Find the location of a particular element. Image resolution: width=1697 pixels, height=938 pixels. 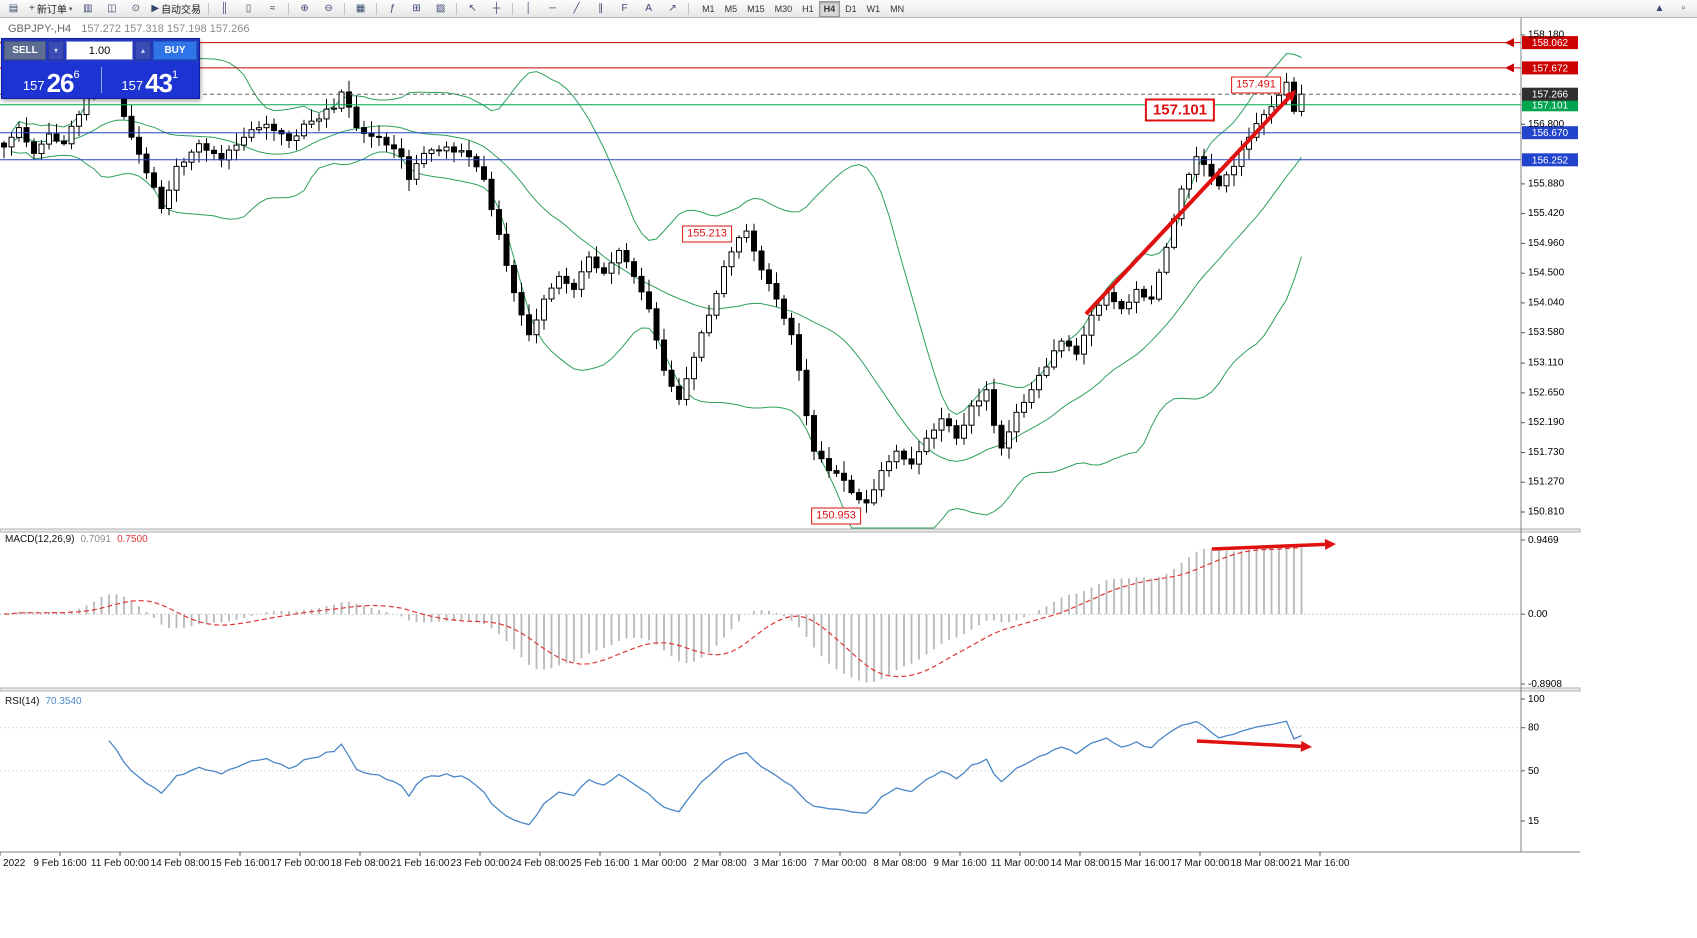

horizontal-line-icon-glyph: ─ is located at coordinates (553, 8).